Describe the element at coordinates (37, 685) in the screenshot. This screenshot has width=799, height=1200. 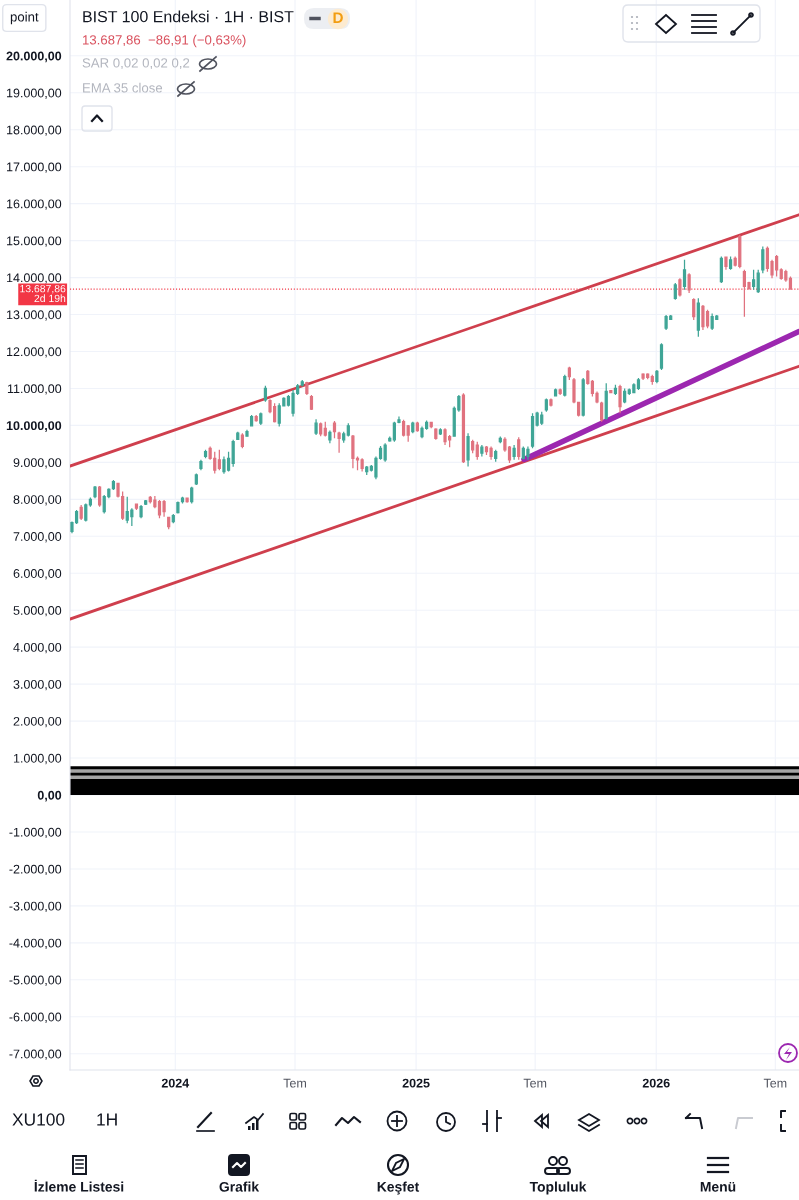
I see `y-tick-label: 3.000,00` at that location.